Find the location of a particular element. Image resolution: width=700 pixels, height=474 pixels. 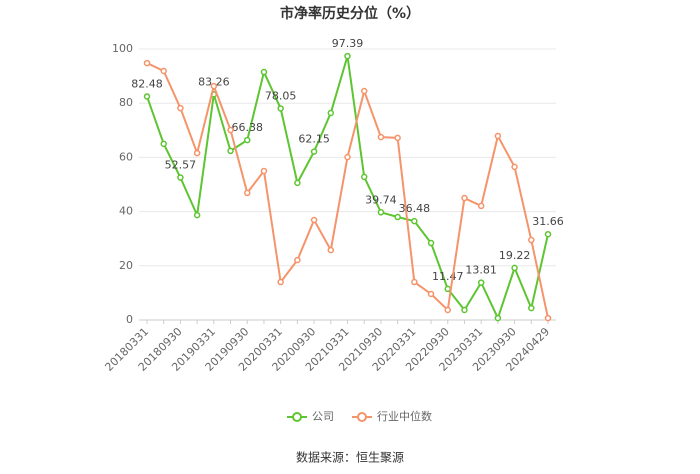

chart-title: 市净率历史分位（%） is located at coordinates (350, 13).